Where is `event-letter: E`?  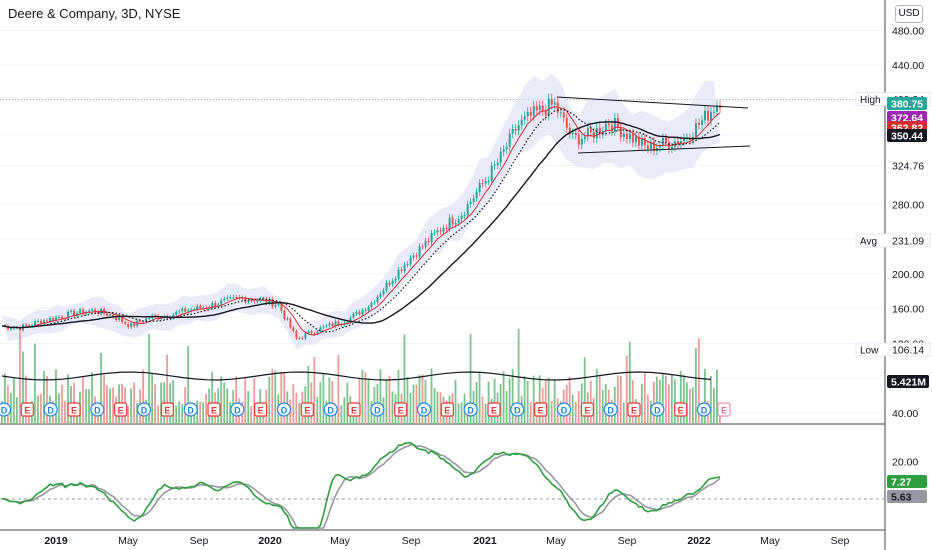
event-letter: E is located at coordinates (681, 411).